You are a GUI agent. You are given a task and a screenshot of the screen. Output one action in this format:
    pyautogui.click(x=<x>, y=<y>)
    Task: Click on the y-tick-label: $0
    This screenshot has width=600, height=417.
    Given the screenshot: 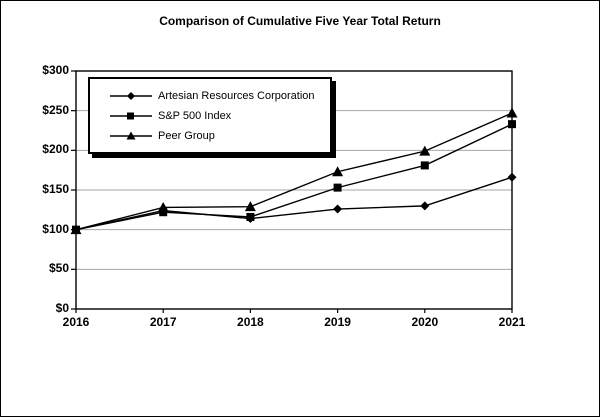 What is the action you would take?
    pyautogui.click(x=62, y=308)
    